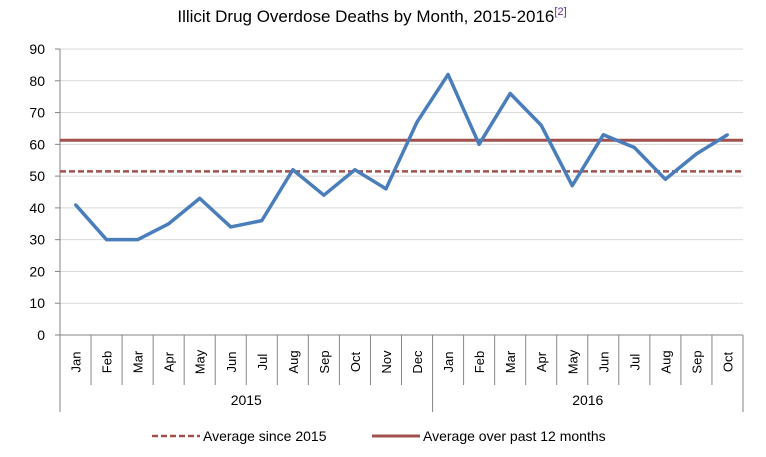  I want to click on x-group-label: 2015, so click(246, 400).